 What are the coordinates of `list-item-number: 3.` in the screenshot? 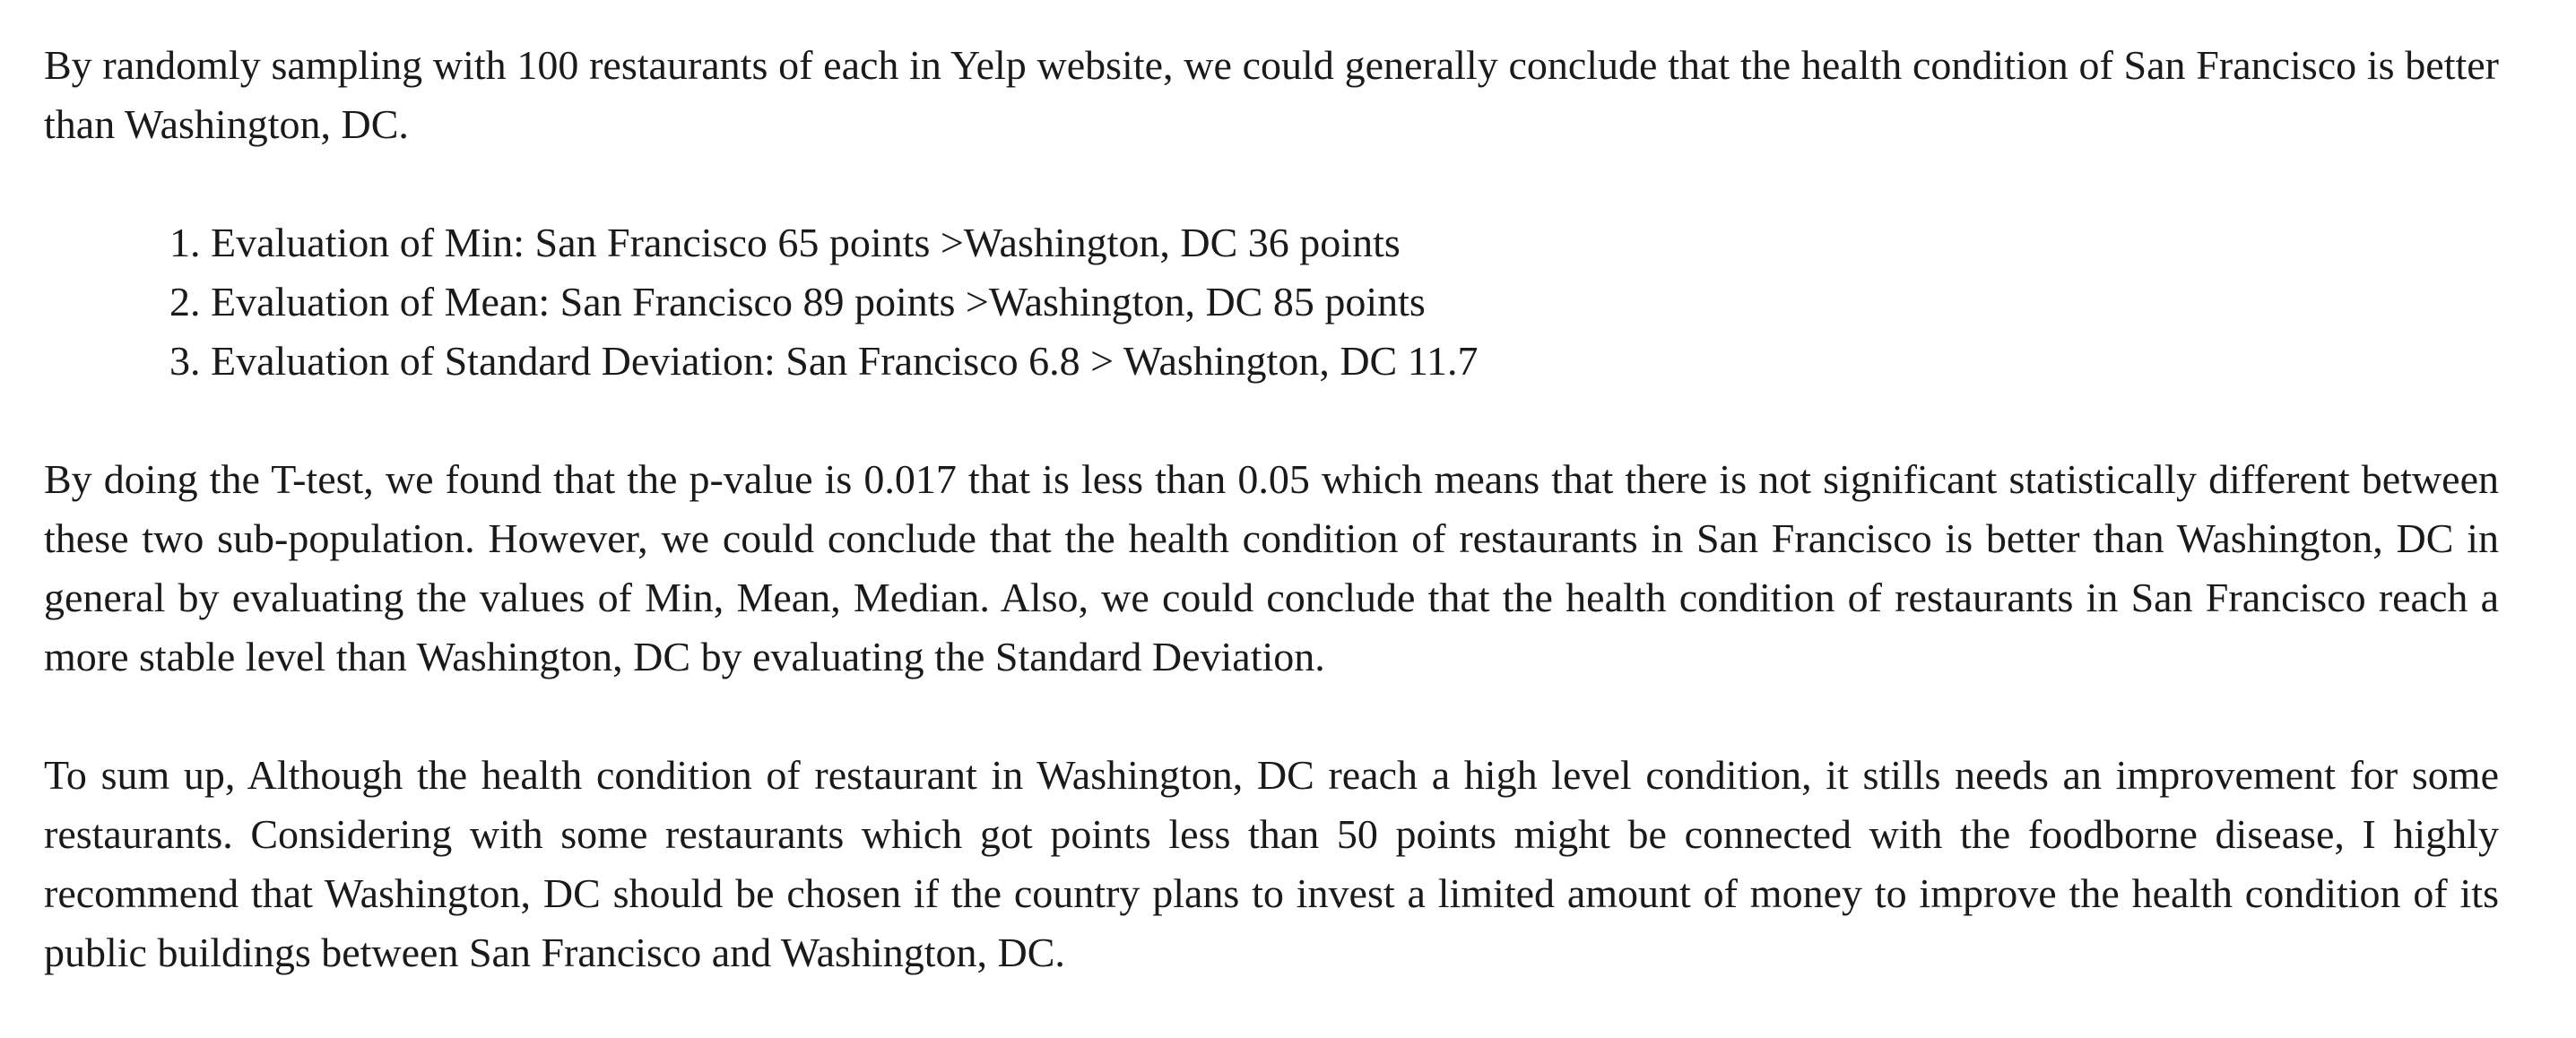 It's located at (185, 361).